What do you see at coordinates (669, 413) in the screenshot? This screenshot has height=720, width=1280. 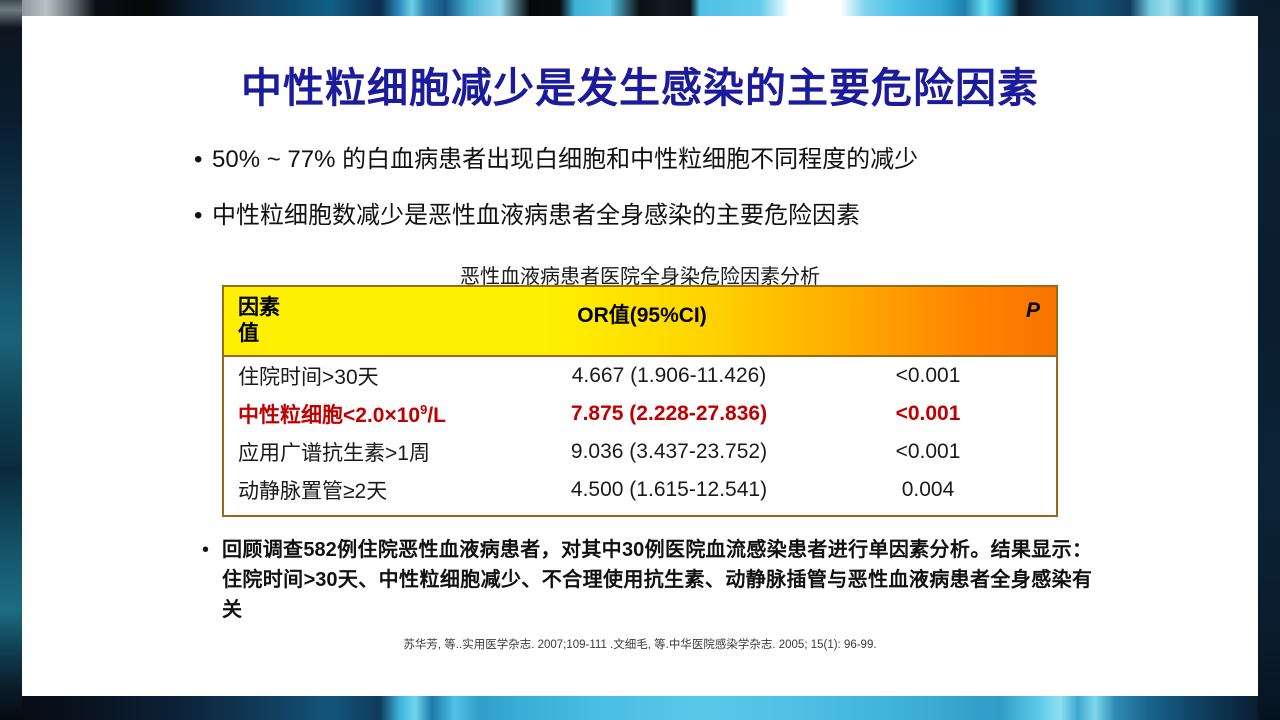 I see `cell-or: 7.875 (2.228-27.836)` at bounding box center [669, 413].